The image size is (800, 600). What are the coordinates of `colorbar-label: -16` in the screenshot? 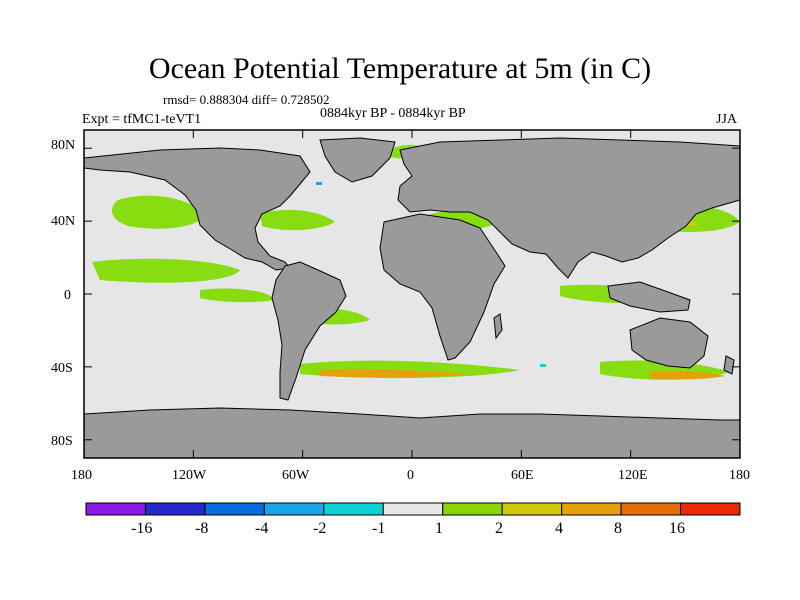 It's located at (142, 528).